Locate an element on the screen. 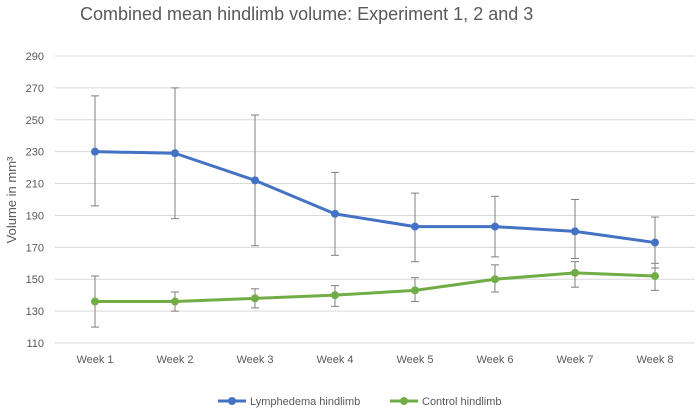 The image size is (700, 410). x-tick-label: Week 2 is located at coordinates (174, 360).